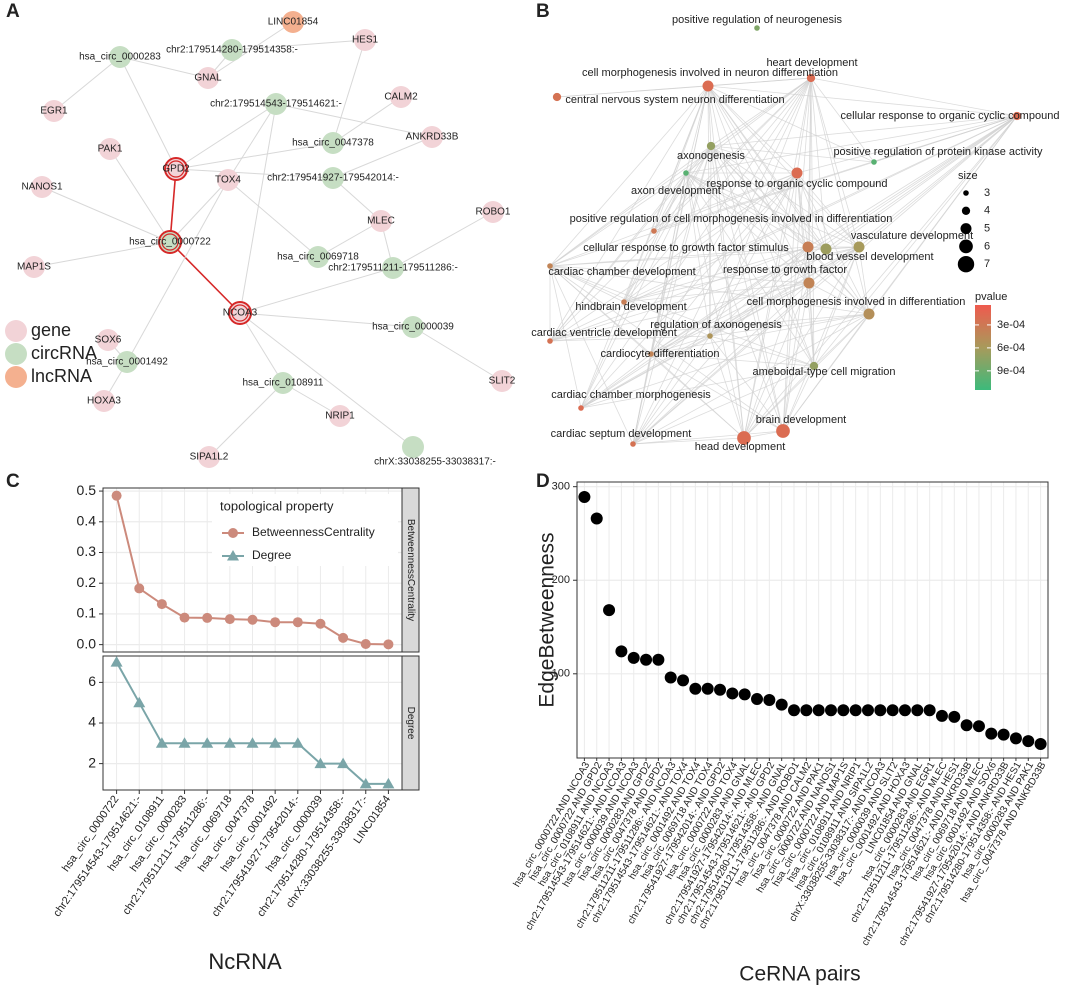  What do you see at coordinates (51, 330) in the screenshot?
I see `legend-label: gene` at bounding box center [51, 330].